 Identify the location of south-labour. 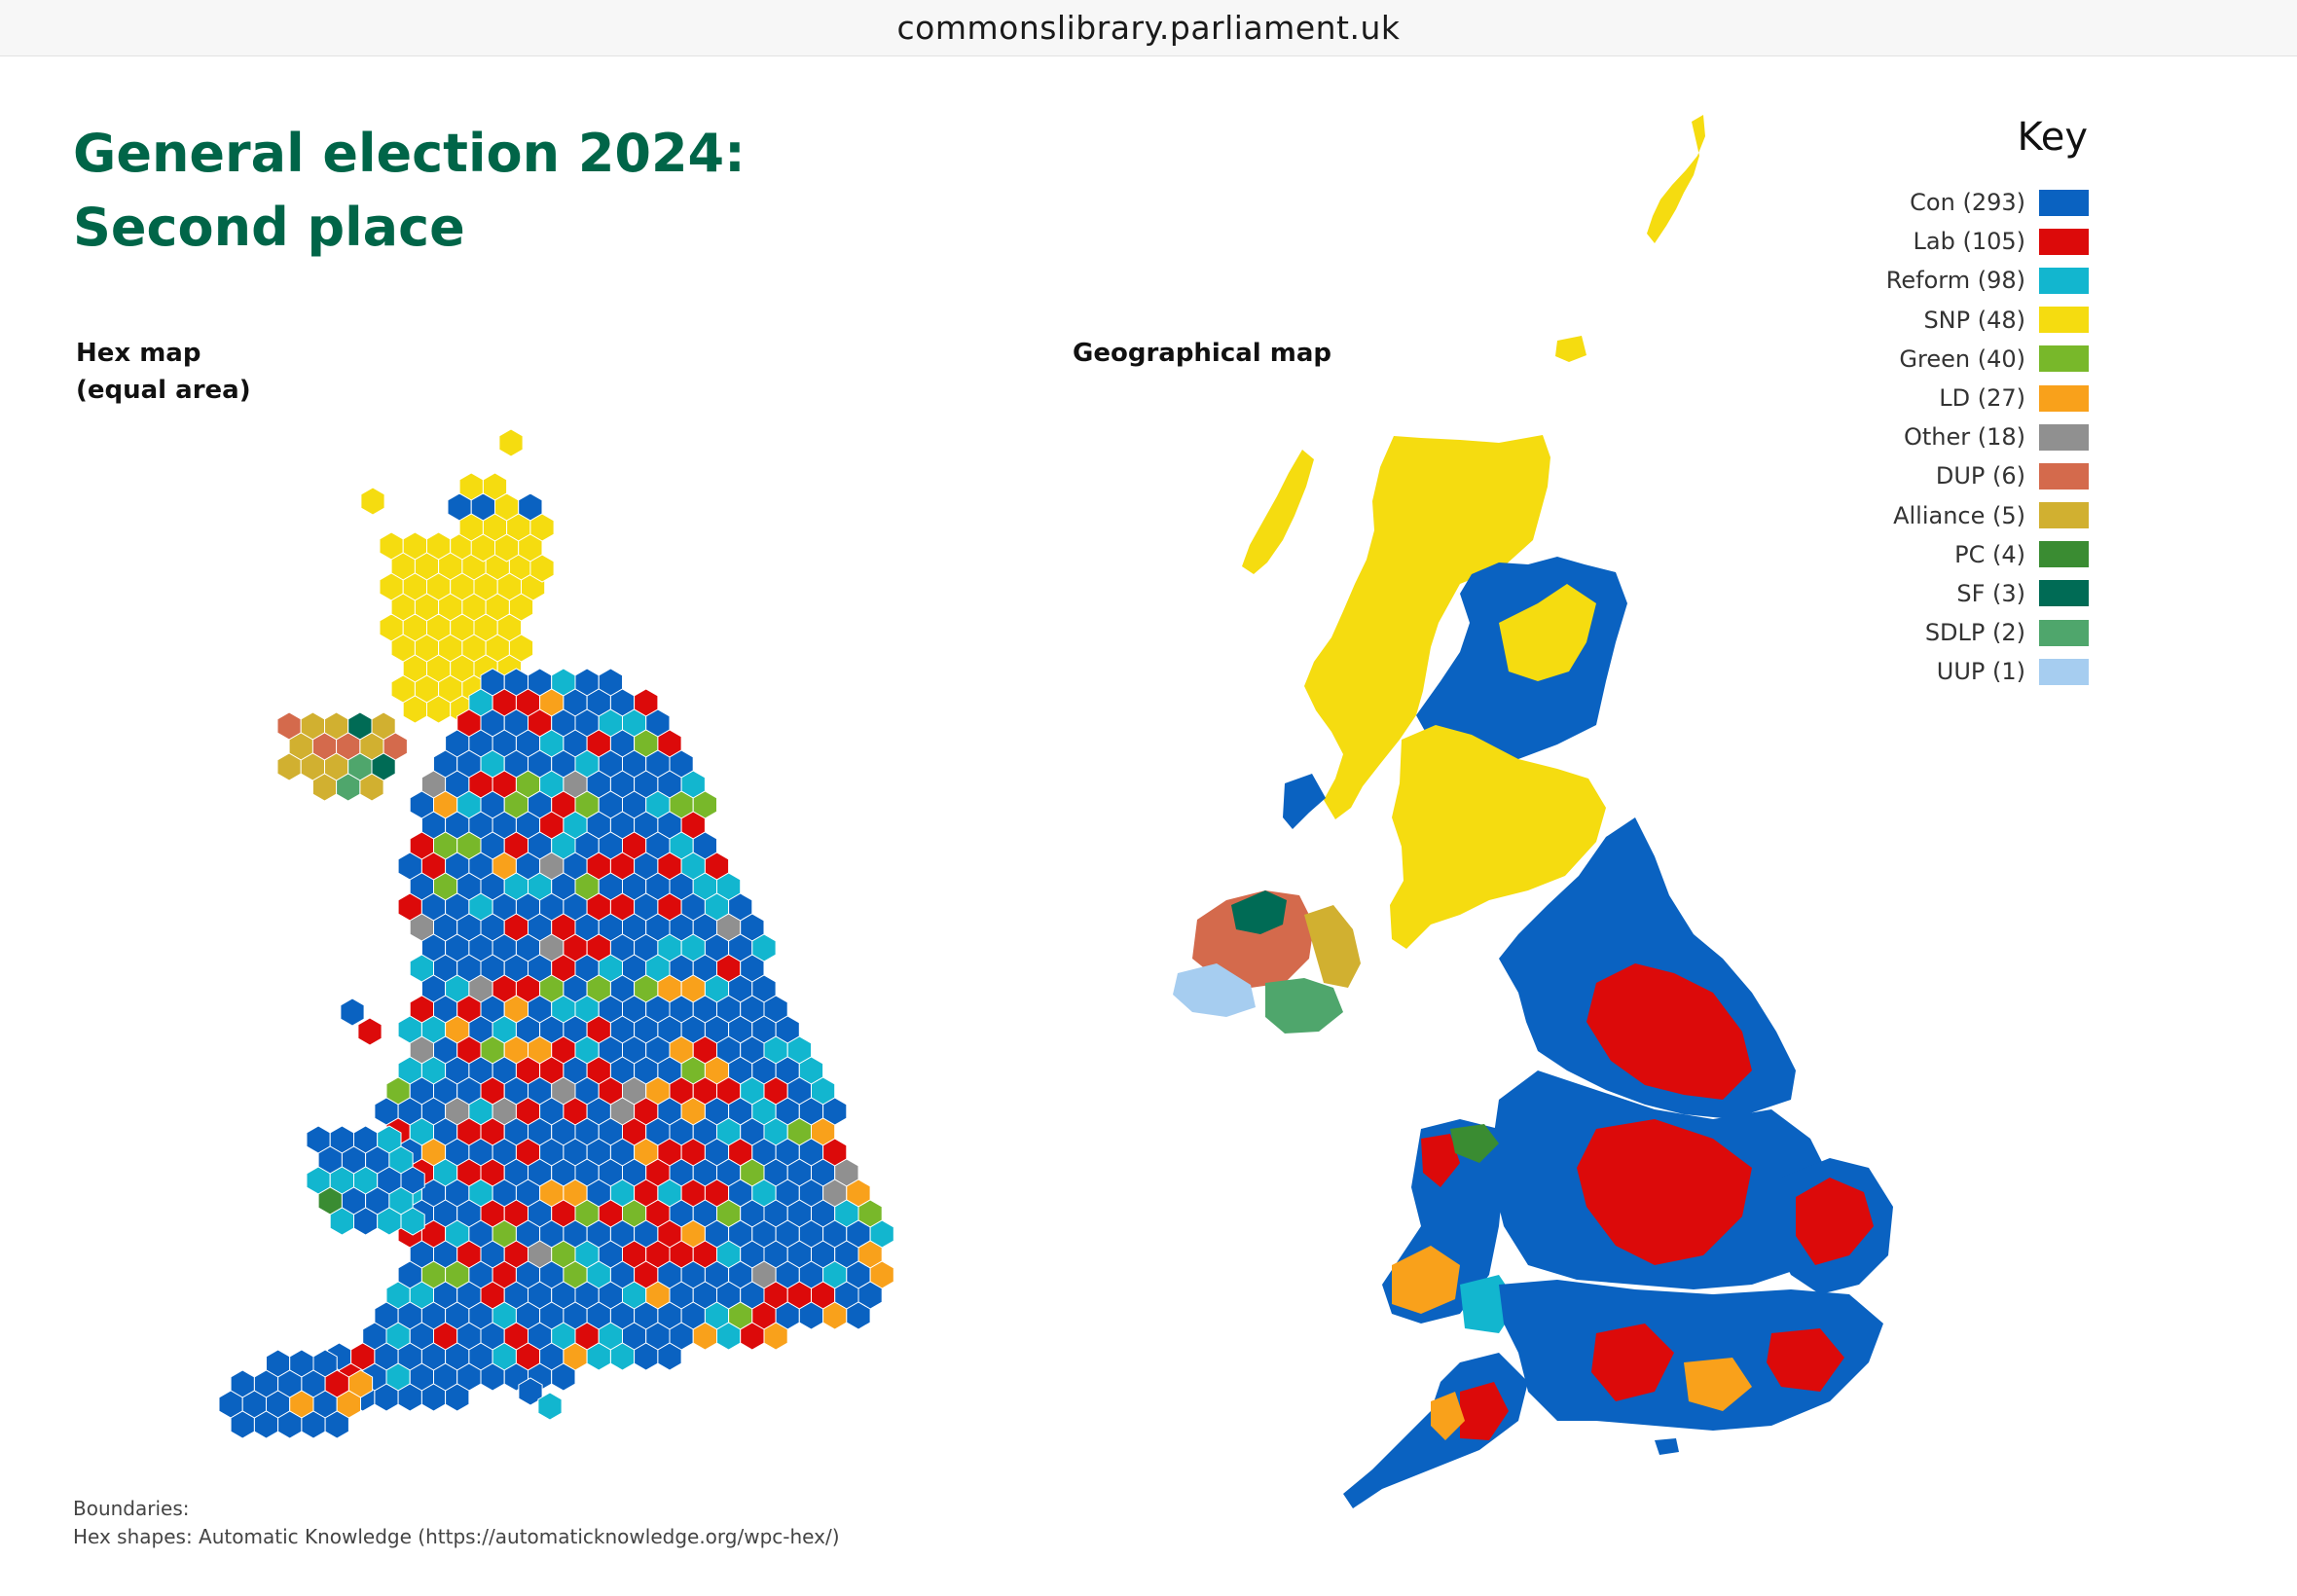
(1632, 1362).